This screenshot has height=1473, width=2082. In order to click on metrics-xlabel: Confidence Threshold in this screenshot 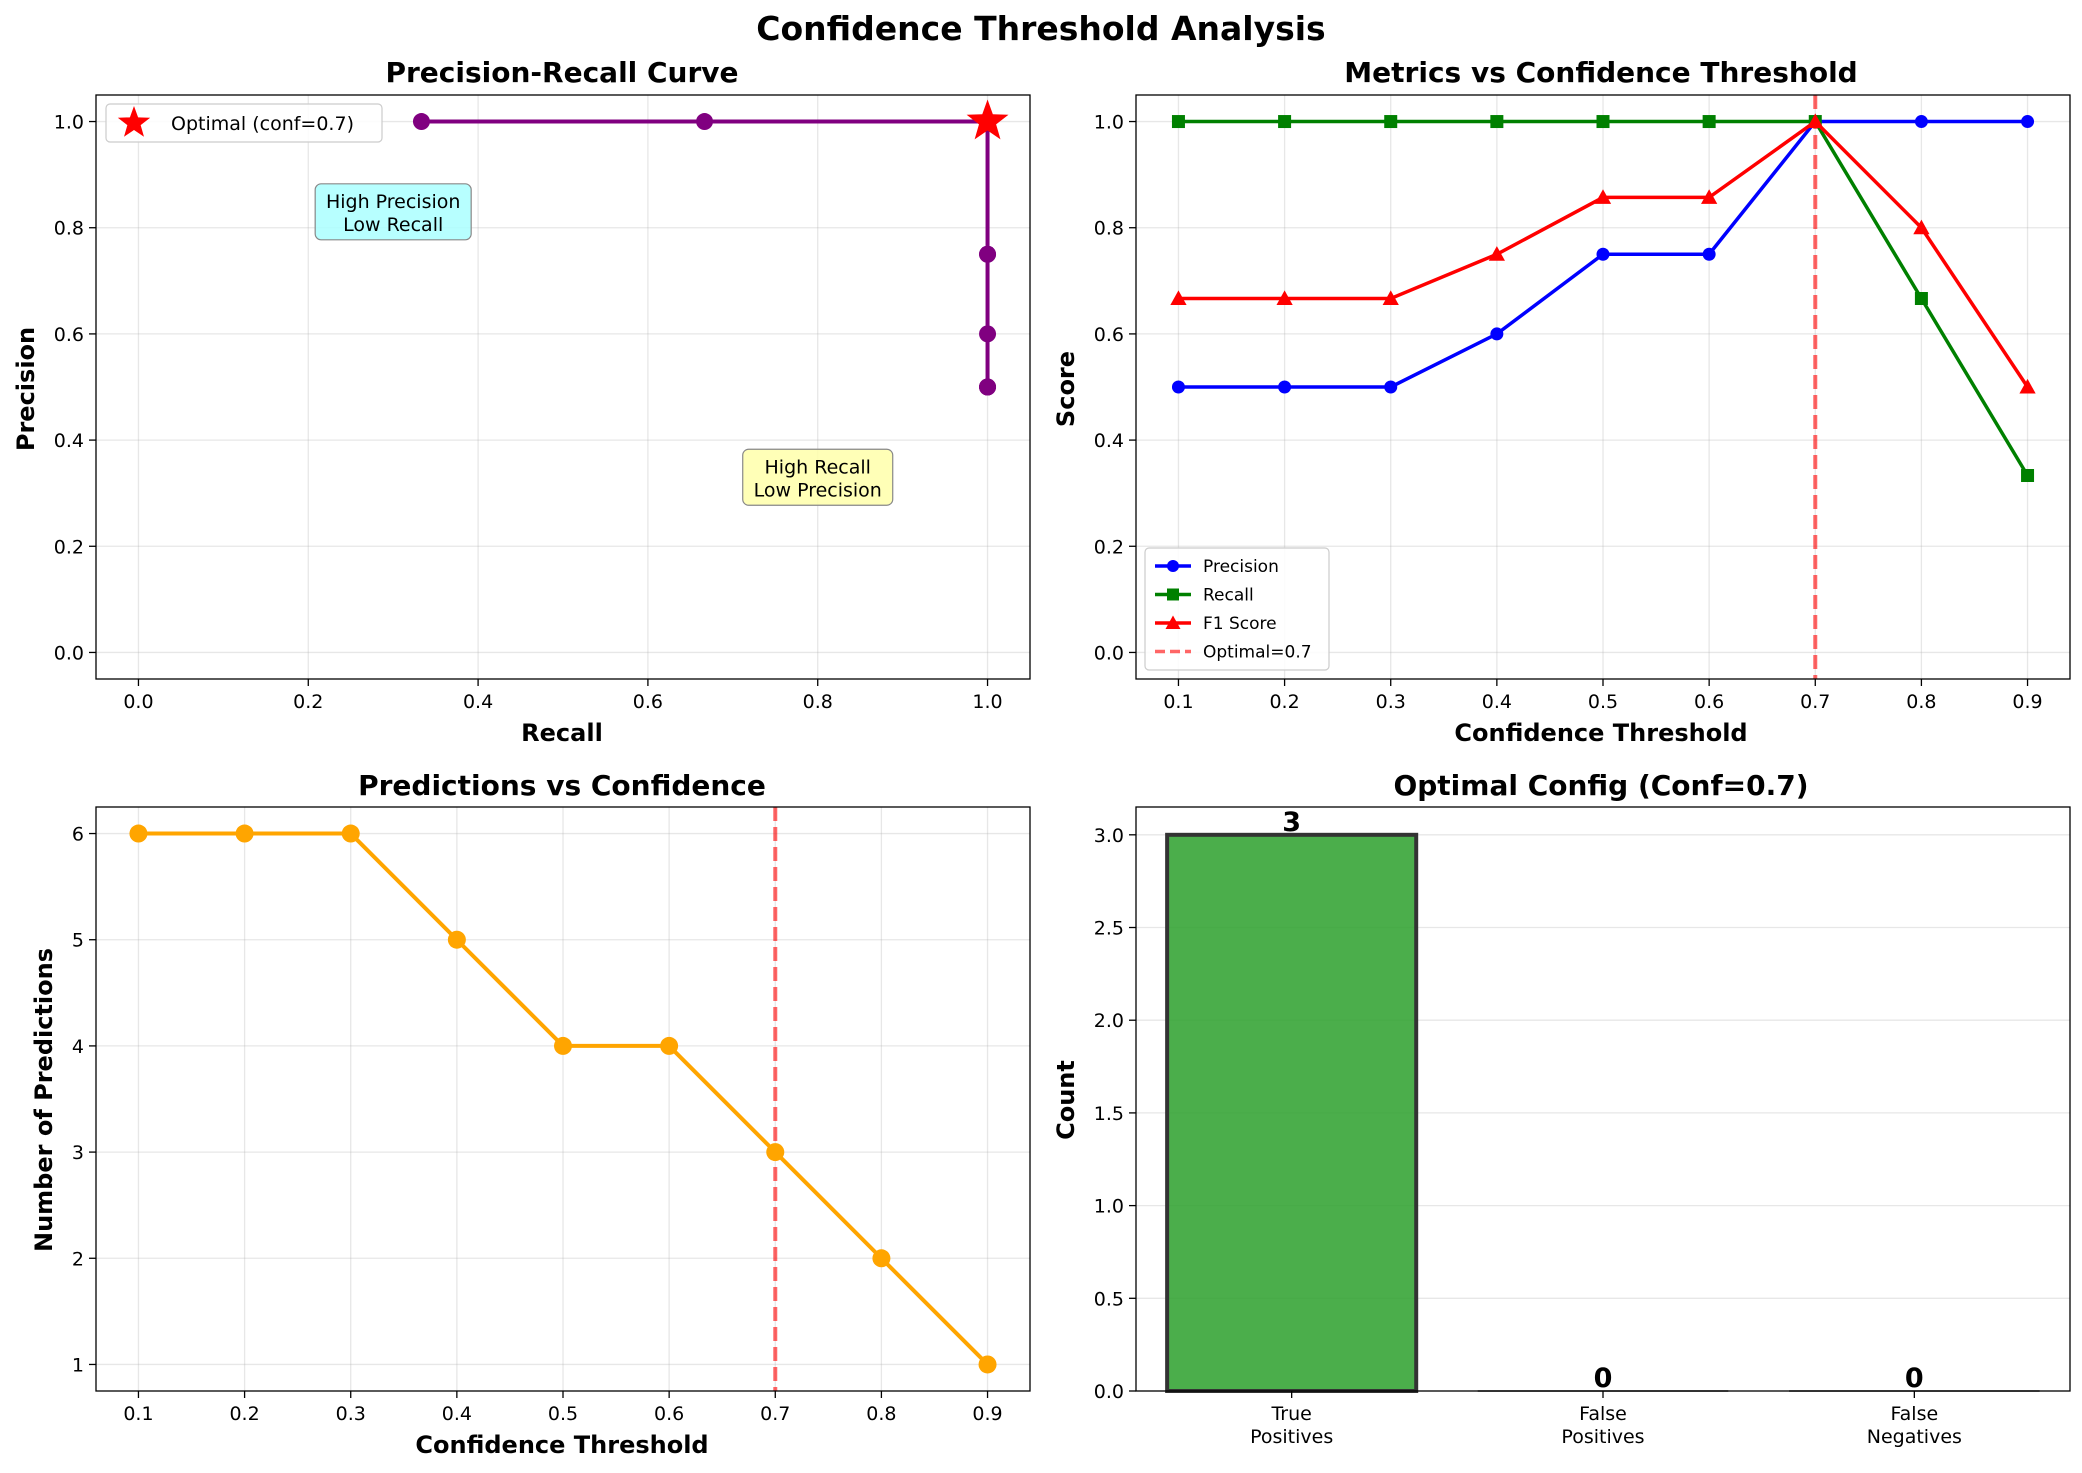, I will do `click(1600, 733)`.